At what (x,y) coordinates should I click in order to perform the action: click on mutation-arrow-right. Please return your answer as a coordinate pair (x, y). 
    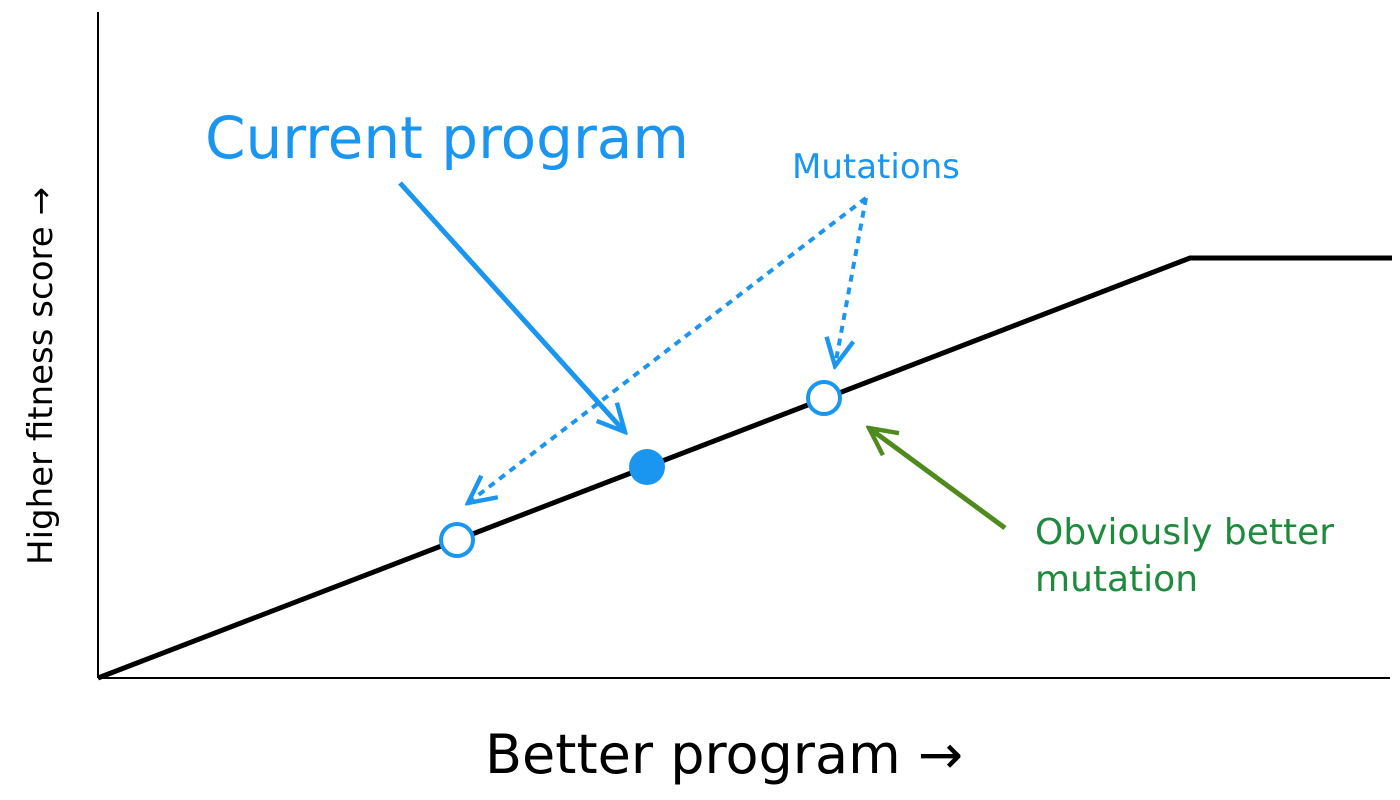
    Looking at the image, I should click on (851, 281).